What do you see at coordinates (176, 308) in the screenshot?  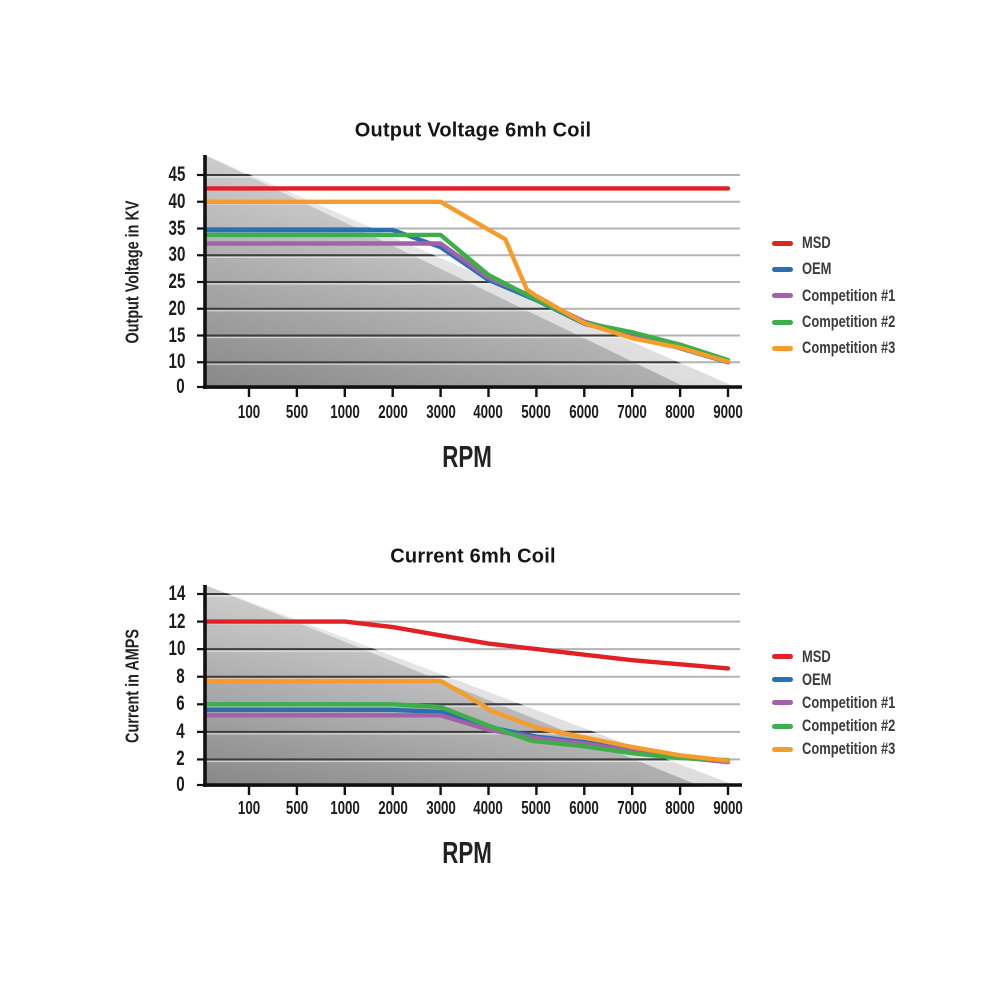 I see `y-tick-label: 20` at bounding box center [176, 308].